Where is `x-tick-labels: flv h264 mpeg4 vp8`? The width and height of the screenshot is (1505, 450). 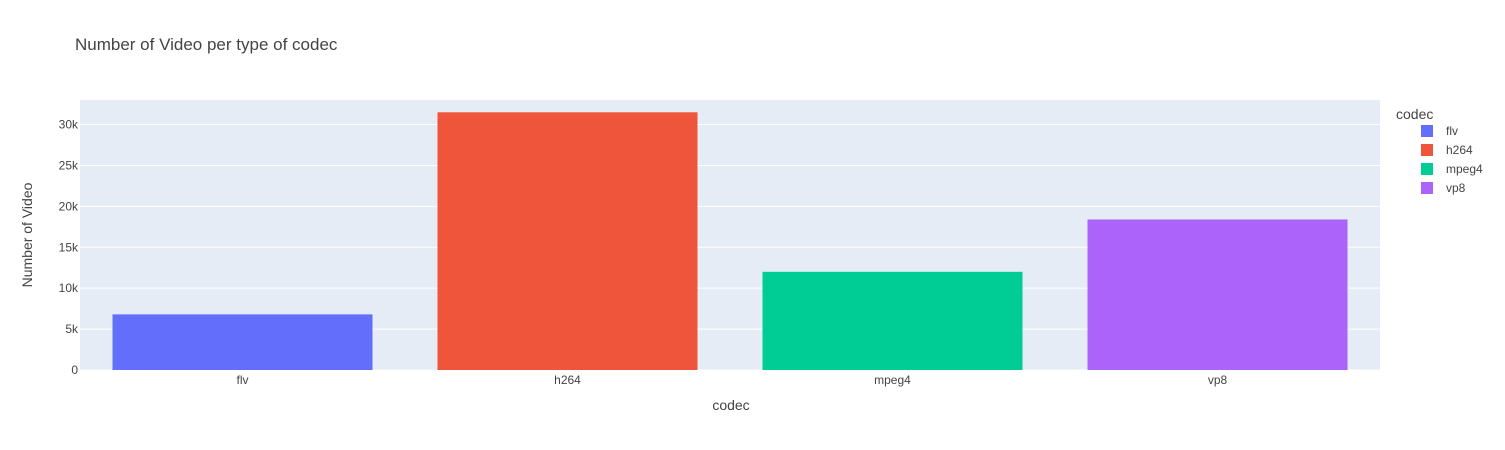 x-tick-labels: flv h264 mpeg4 vp8 is located at coordinates (732, 380).